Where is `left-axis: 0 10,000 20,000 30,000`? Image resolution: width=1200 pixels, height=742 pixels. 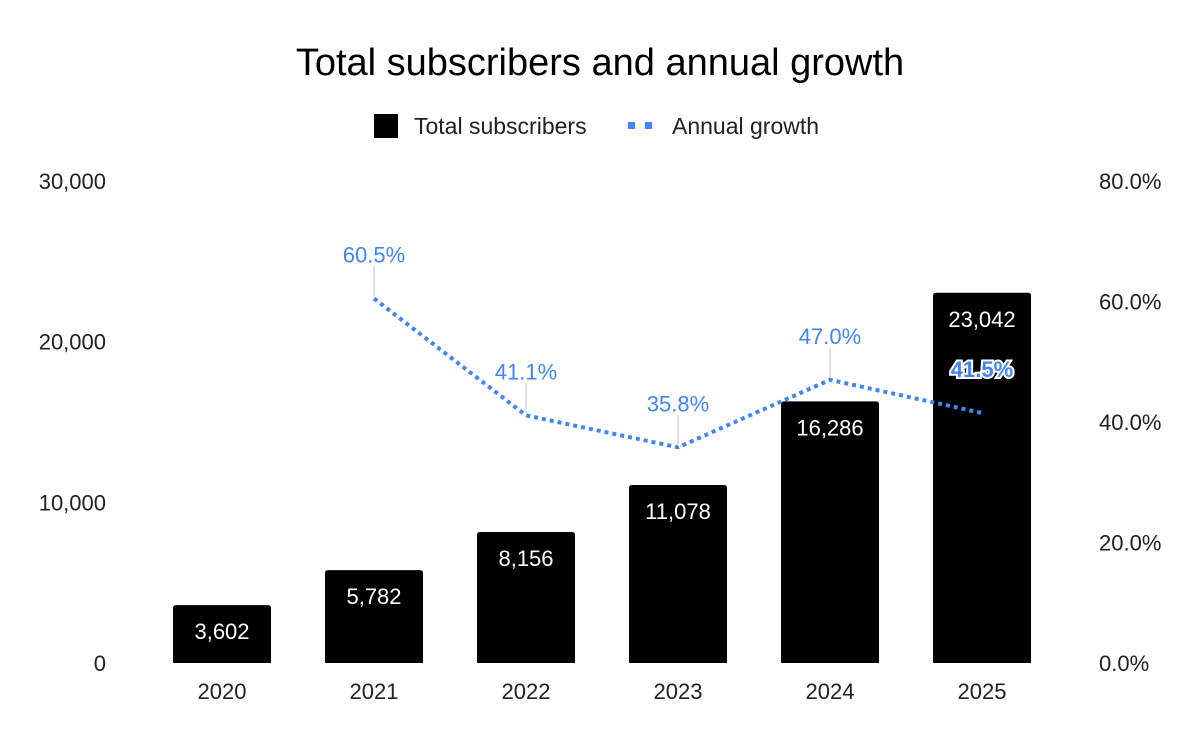
left-axis: 0 10,000 20,000 30,000 is located at coordinates (72, 422).